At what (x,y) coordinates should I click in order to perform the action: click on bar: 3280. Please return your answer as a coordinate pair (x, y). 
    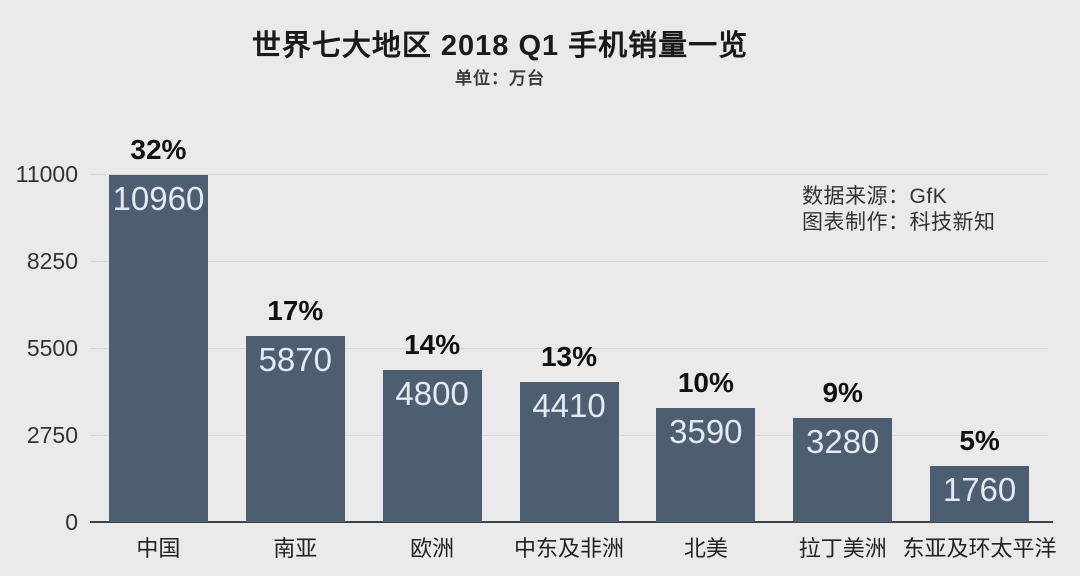
    Looking at the image, I should click on (843, 470).